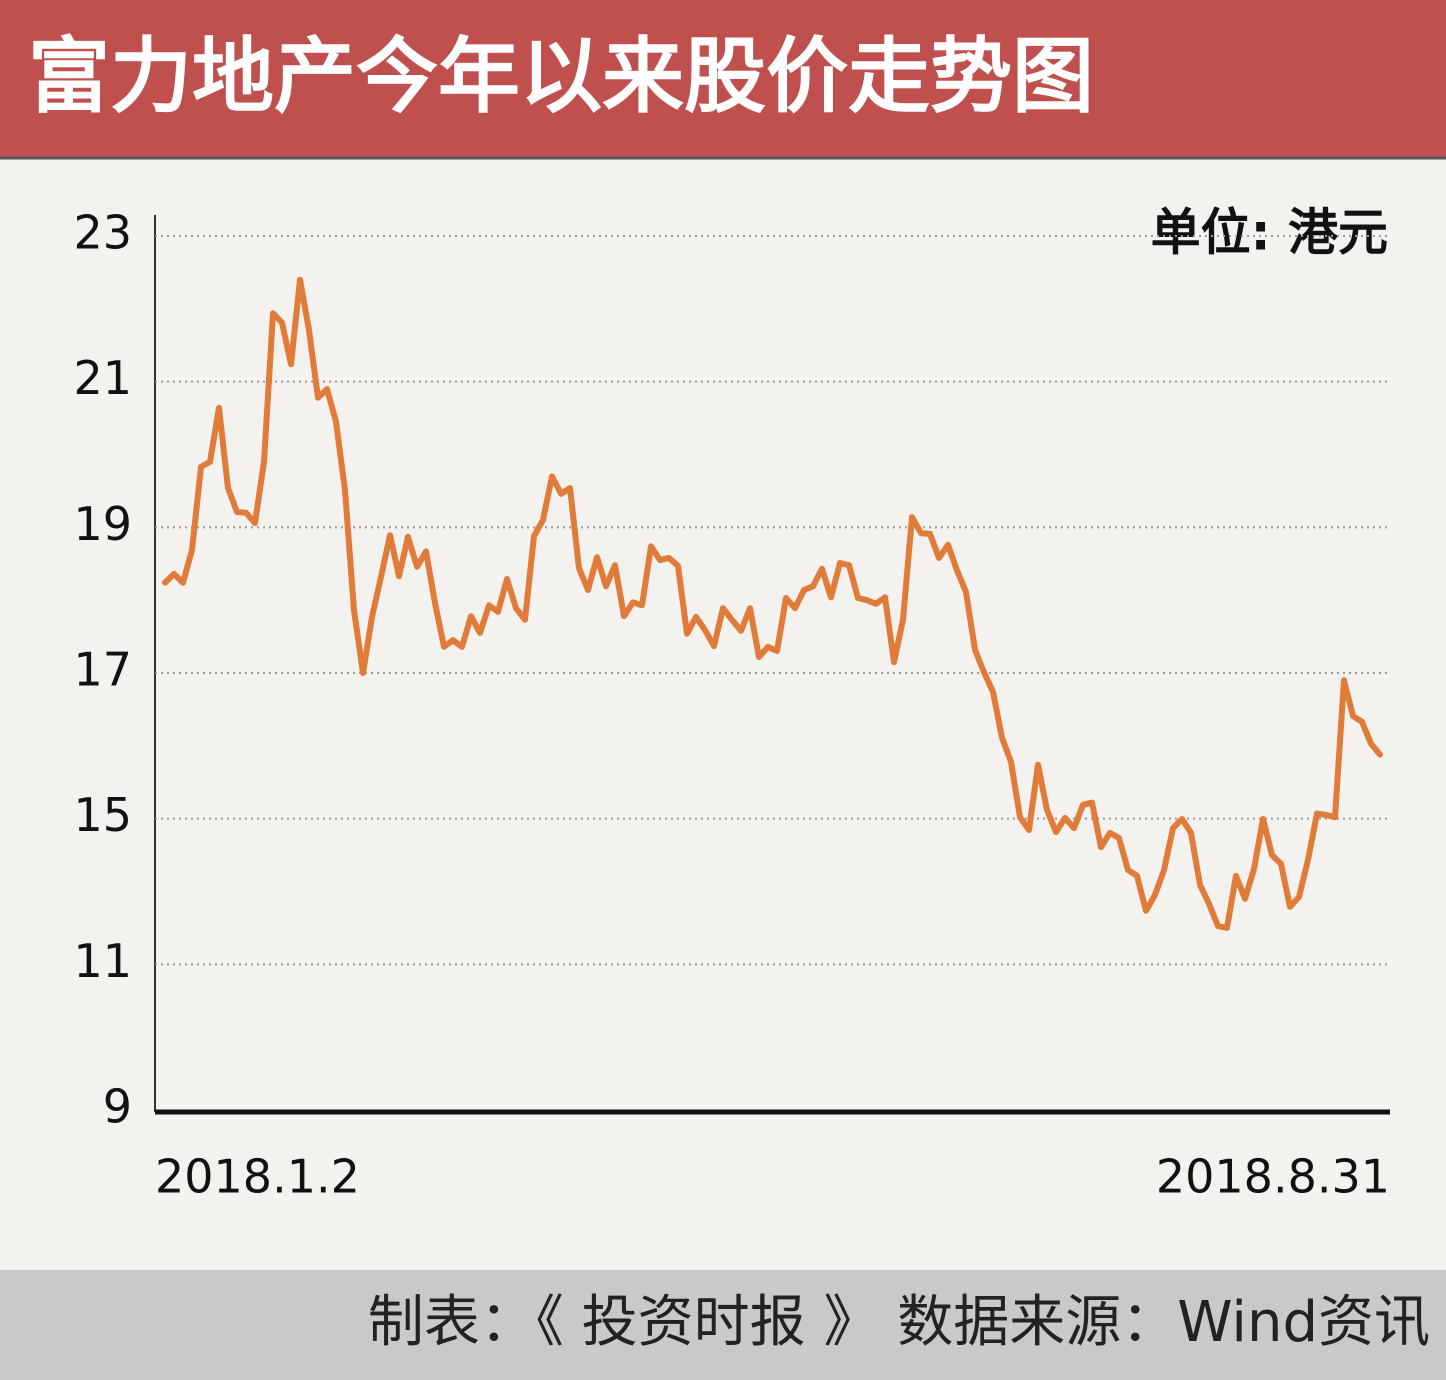 The height and width of the screenshot is (1380, 1446). I want to click on footer-bar, so click(723, 1325).